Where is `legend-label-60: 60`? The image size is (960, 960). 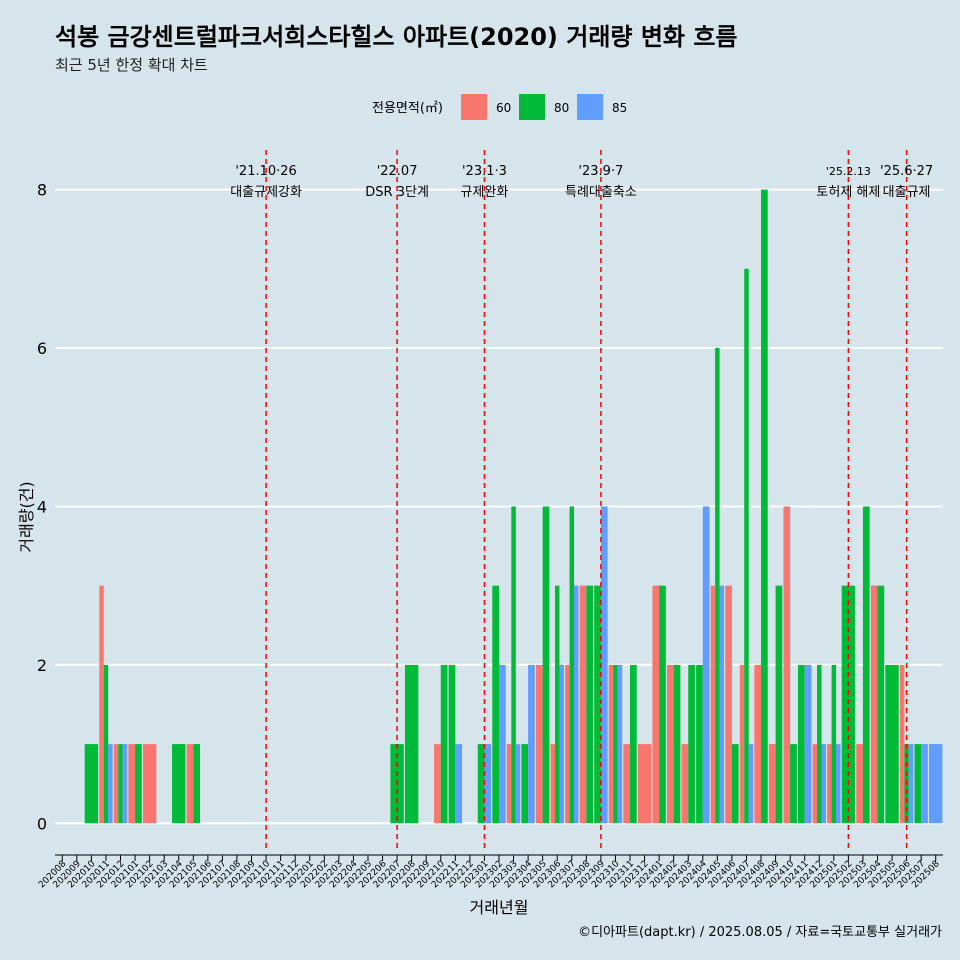 legend-label-60: 60 is located at coordinates (503, 108).